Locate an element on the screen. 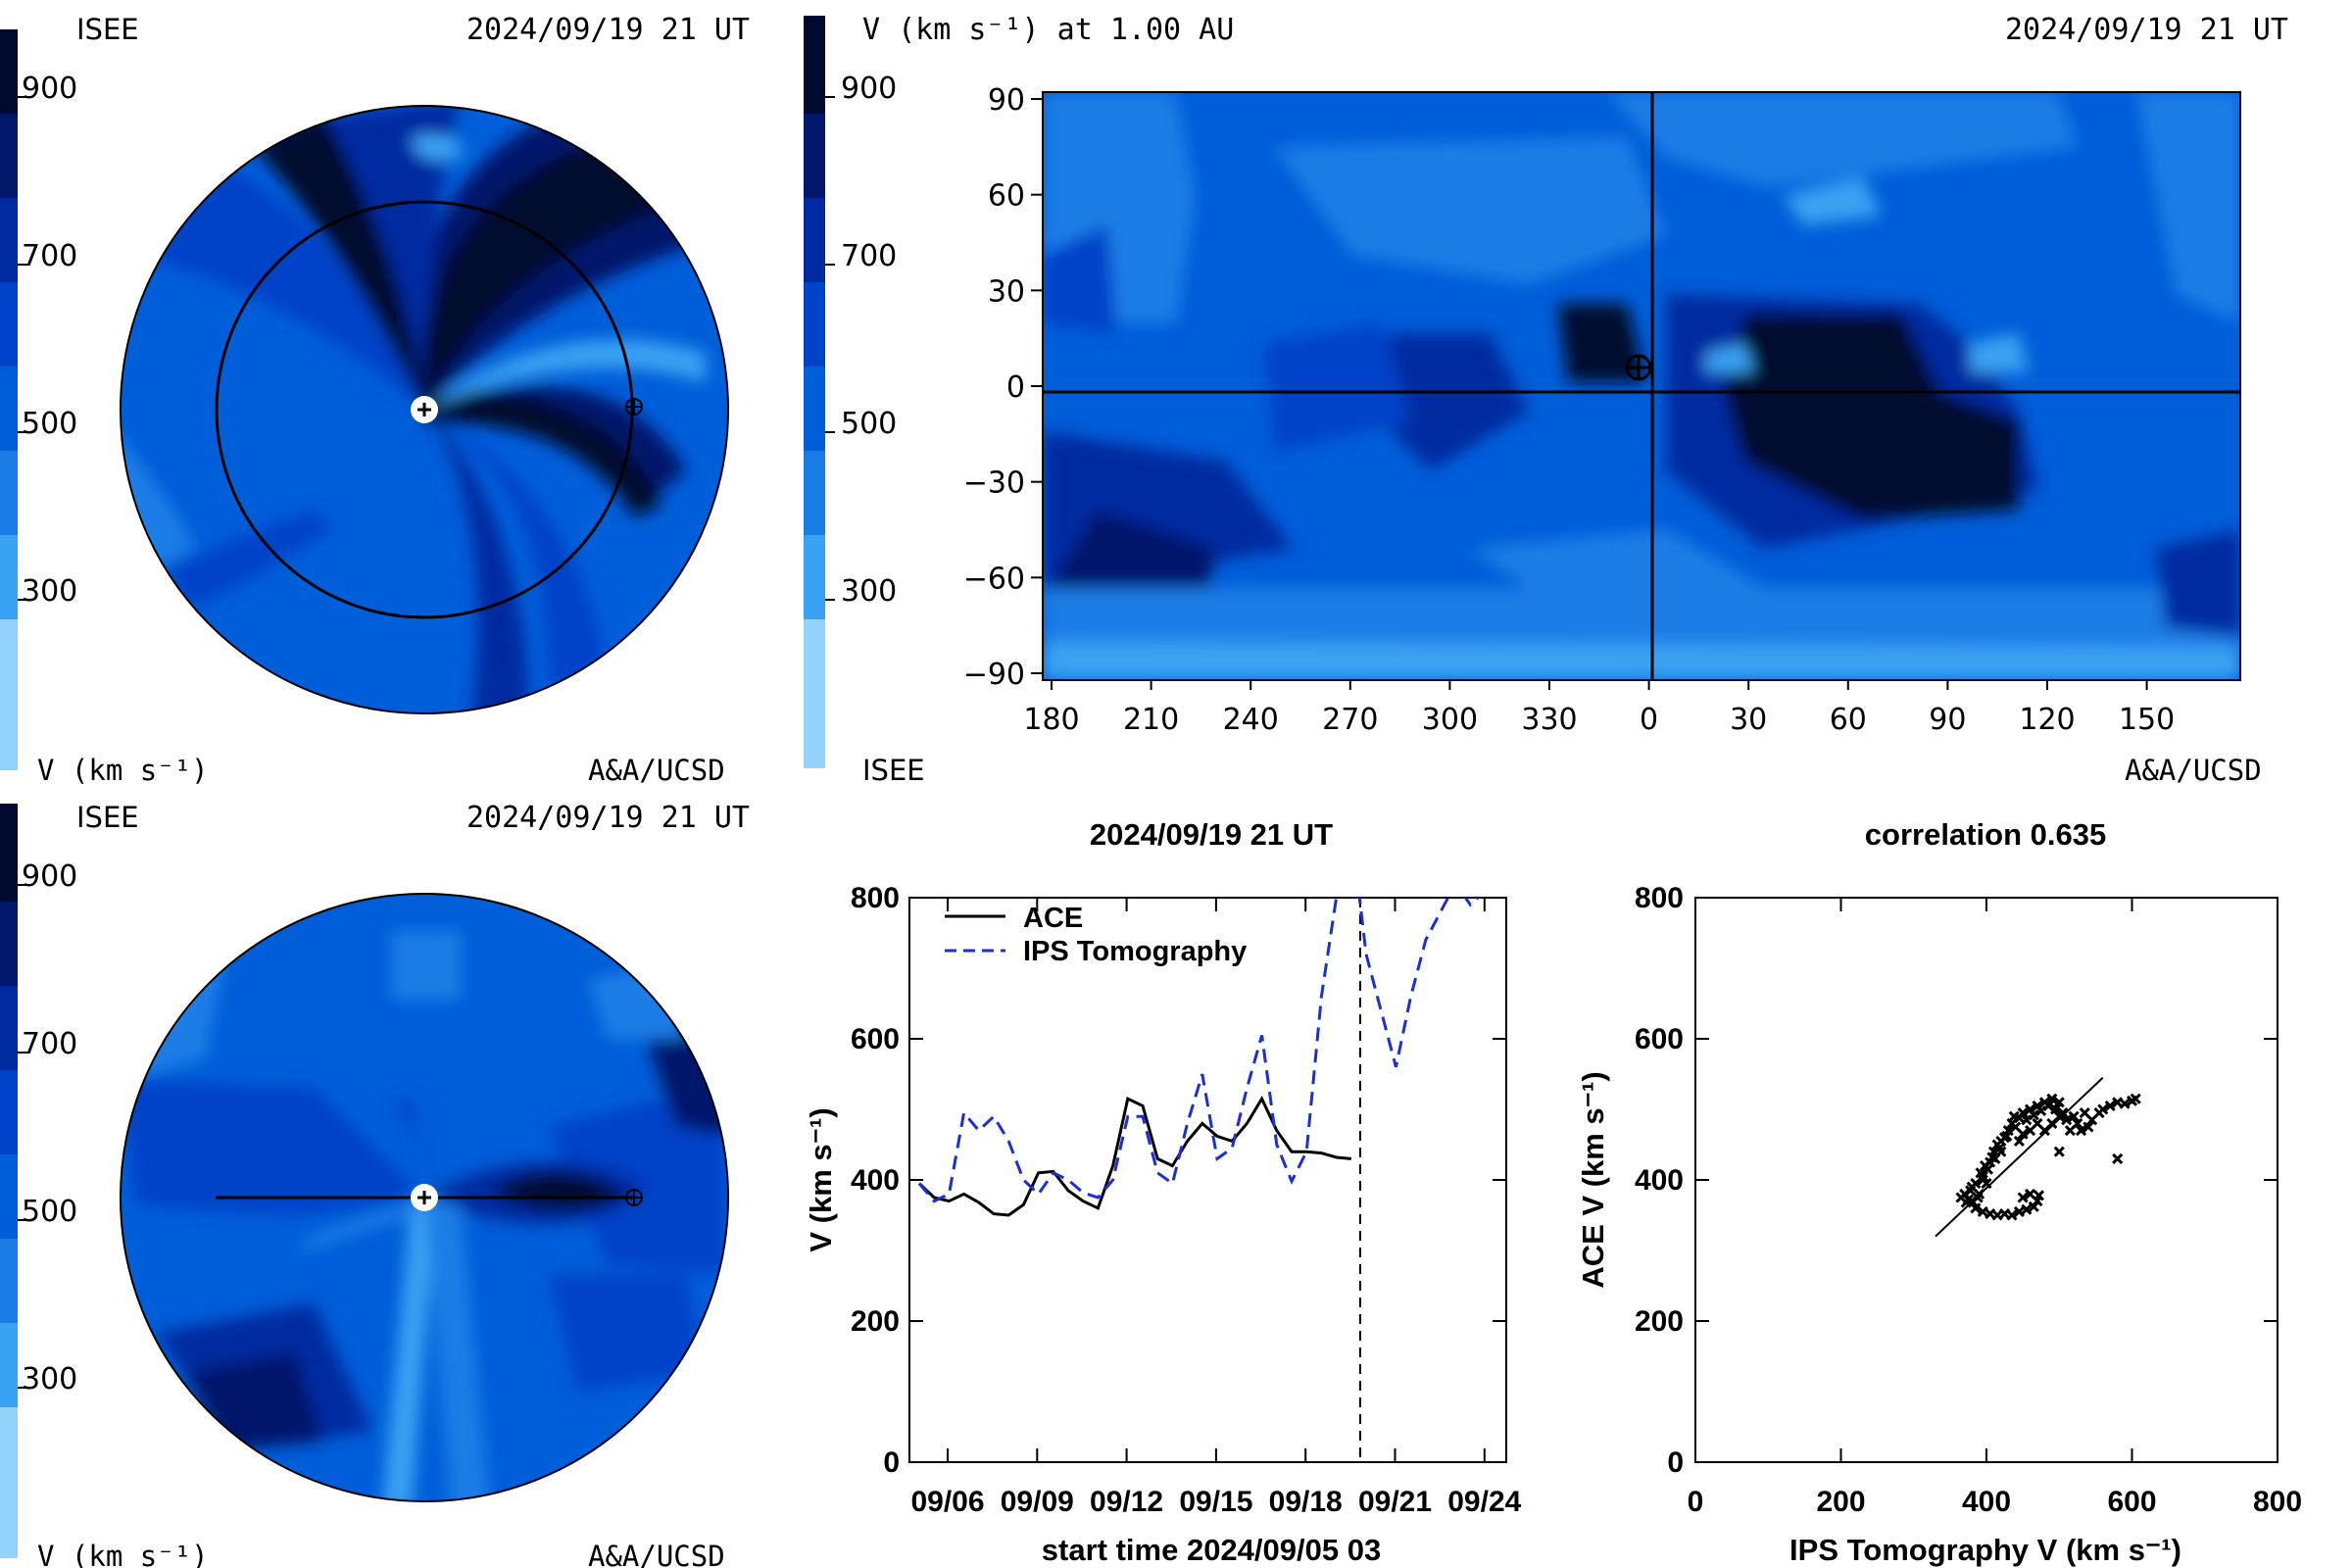 This screenshot has width=2352, height=1568. map-y-tick-label: 30 is located at coordinates (1006, 291).